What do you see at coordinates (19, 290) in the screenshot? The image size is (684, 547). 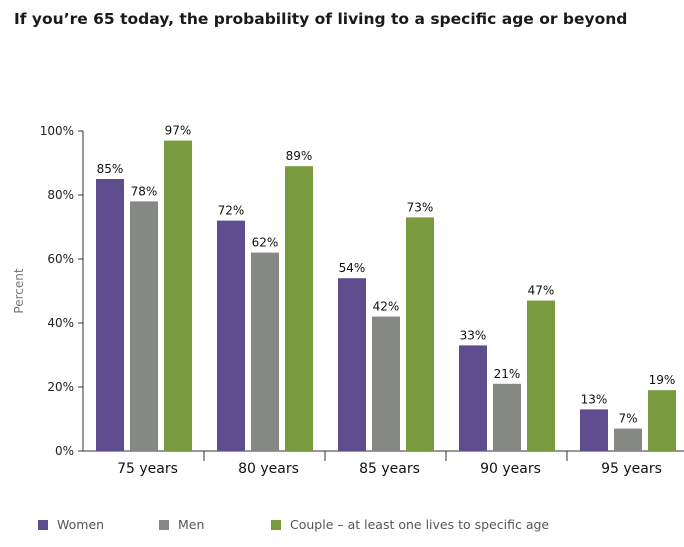 I see `y-axis-title: Percent` at bounding box center [19, 290].